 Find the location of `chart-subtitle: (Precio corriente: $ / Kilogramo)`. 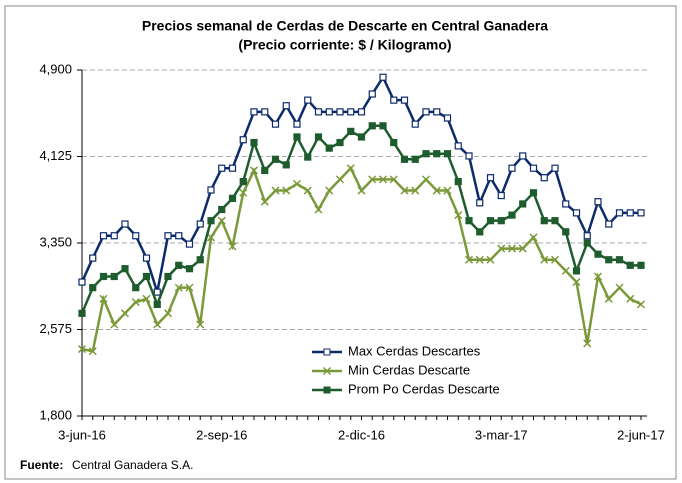

chart-subtitle: (Precio corriente: $ / Kilogramo) is located at coordinates (344, 45).